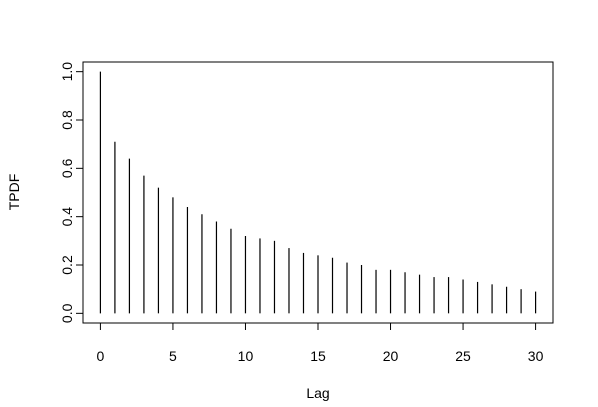 The height and width of the screenshot is (407, 598). What do you see at coordinates (318, 356) in the screenshot?
I see `x-tick-label: 15` at bounding box center [318, 356].